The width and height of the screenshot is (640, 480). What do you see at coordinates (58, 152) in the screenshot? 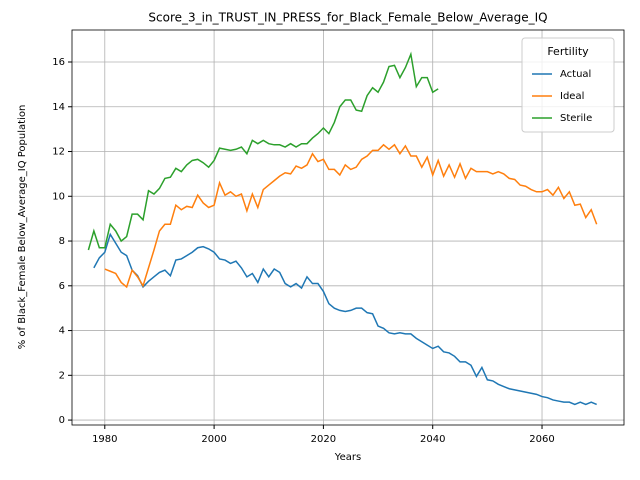
I see `y-tick-label: 12` at bounding box center [58, 152].